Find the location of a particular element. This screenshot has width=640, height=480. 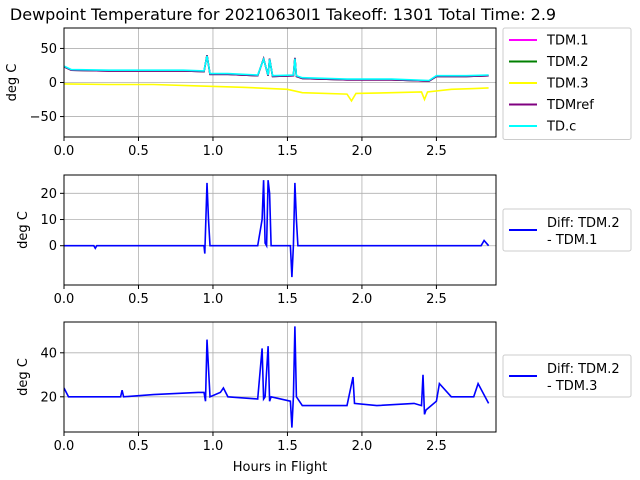

legend-label: TDMref is located at coordinates (570, 105).